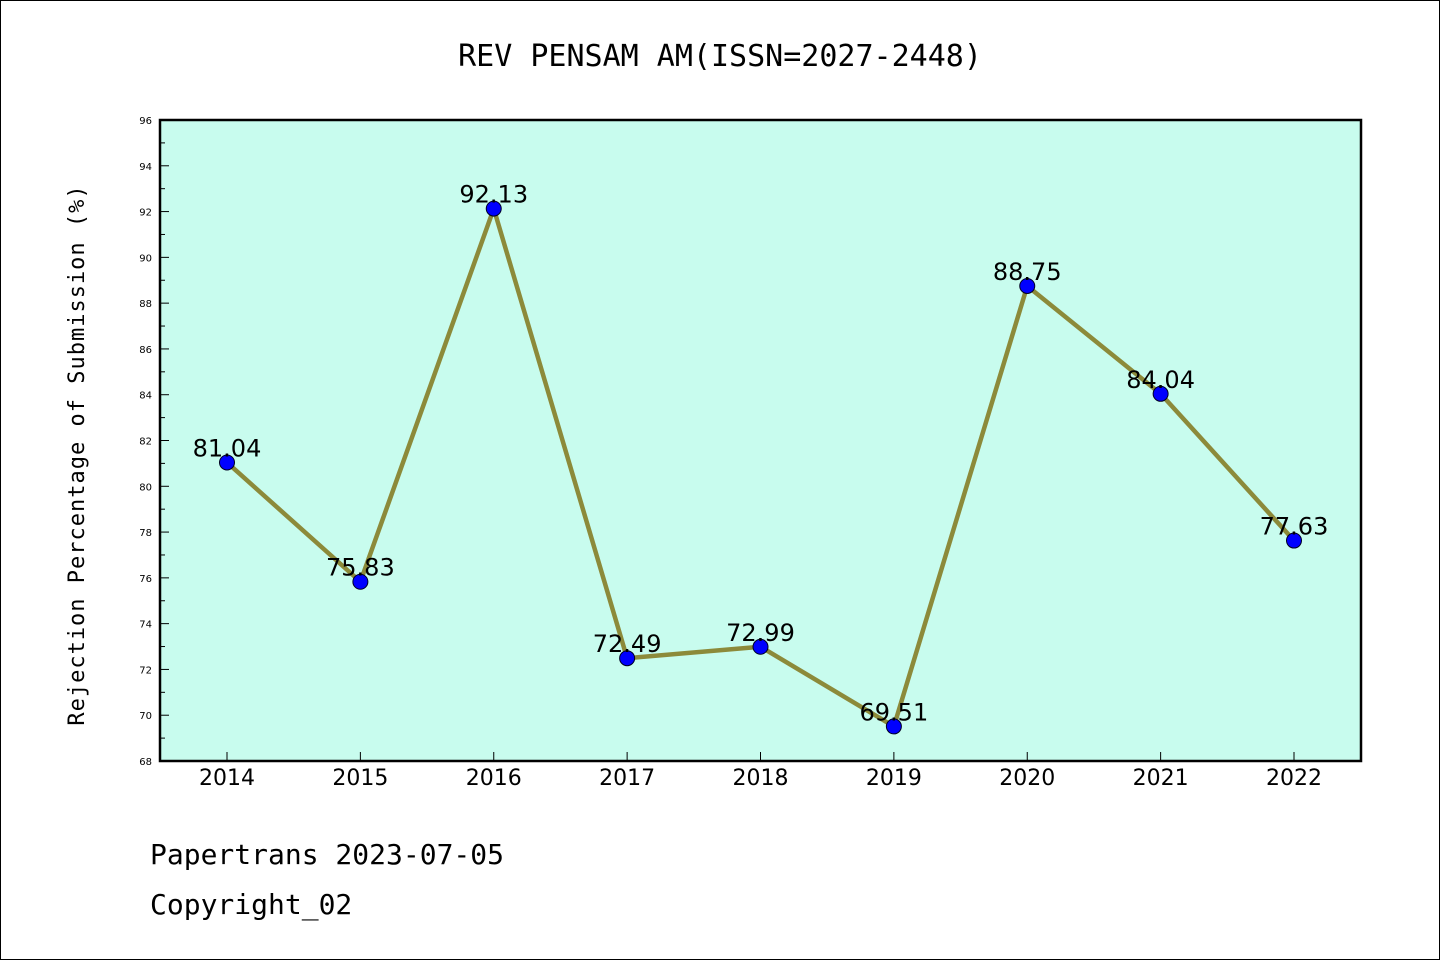 The height and width of the screenshot is (960, 1440). I want to click on y-tick-label: 68, so click(145, 762).